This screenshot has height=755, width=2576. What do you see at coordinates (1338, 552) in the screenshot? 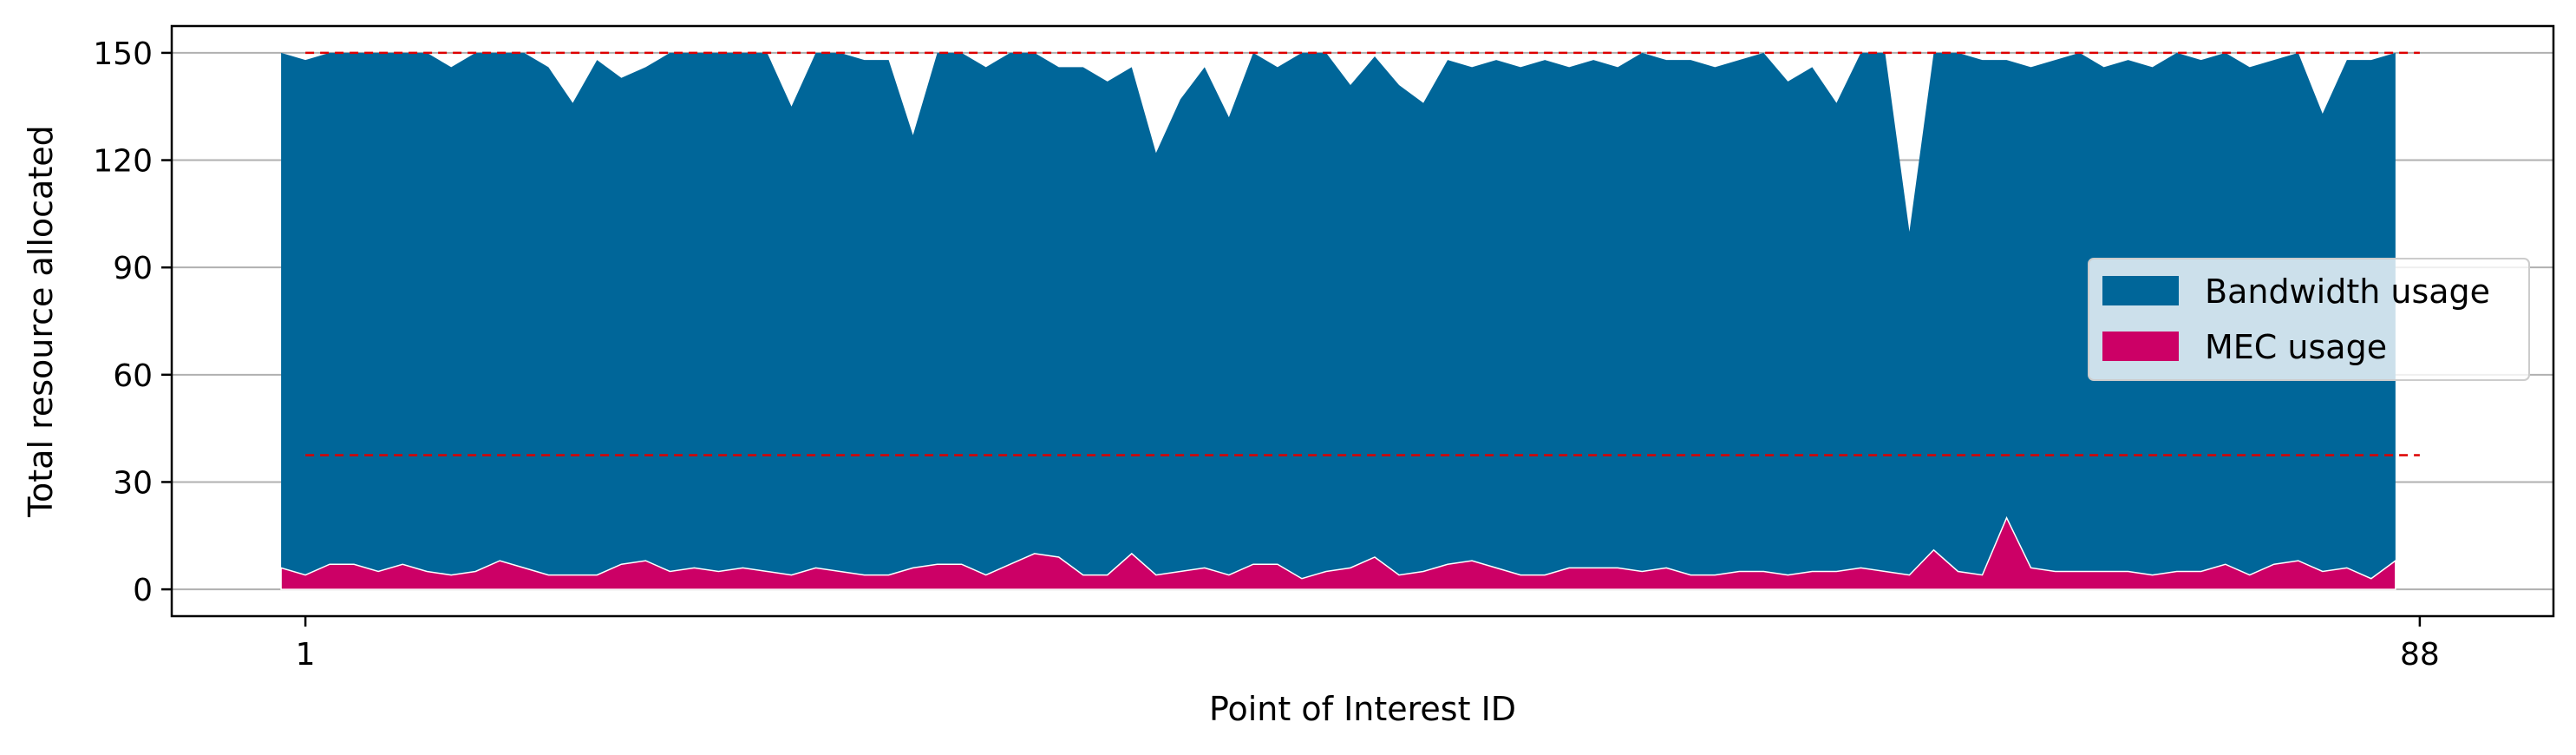
I see `area-mec-usage` at bounding box center [1338, 552].